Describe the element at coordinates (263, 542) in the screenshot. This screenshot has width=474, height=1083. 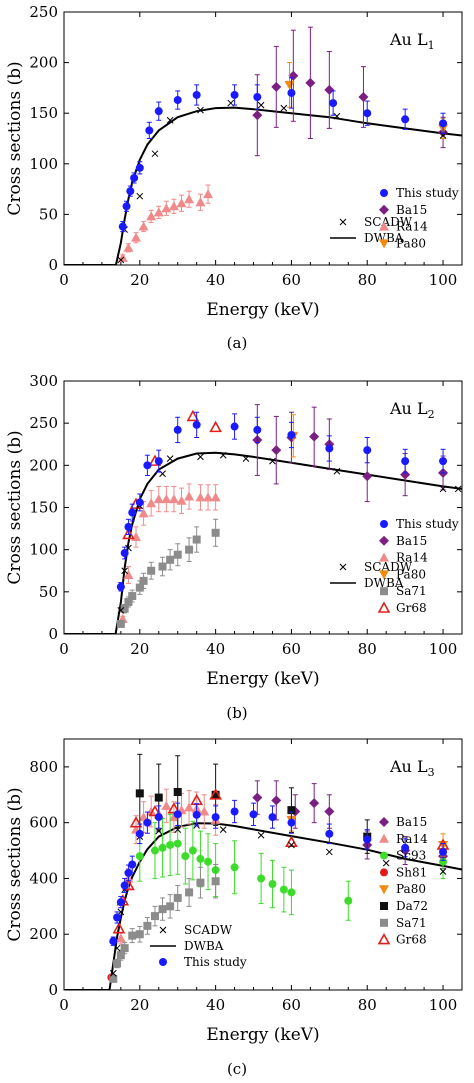
I see `dwba-curve` at that location.